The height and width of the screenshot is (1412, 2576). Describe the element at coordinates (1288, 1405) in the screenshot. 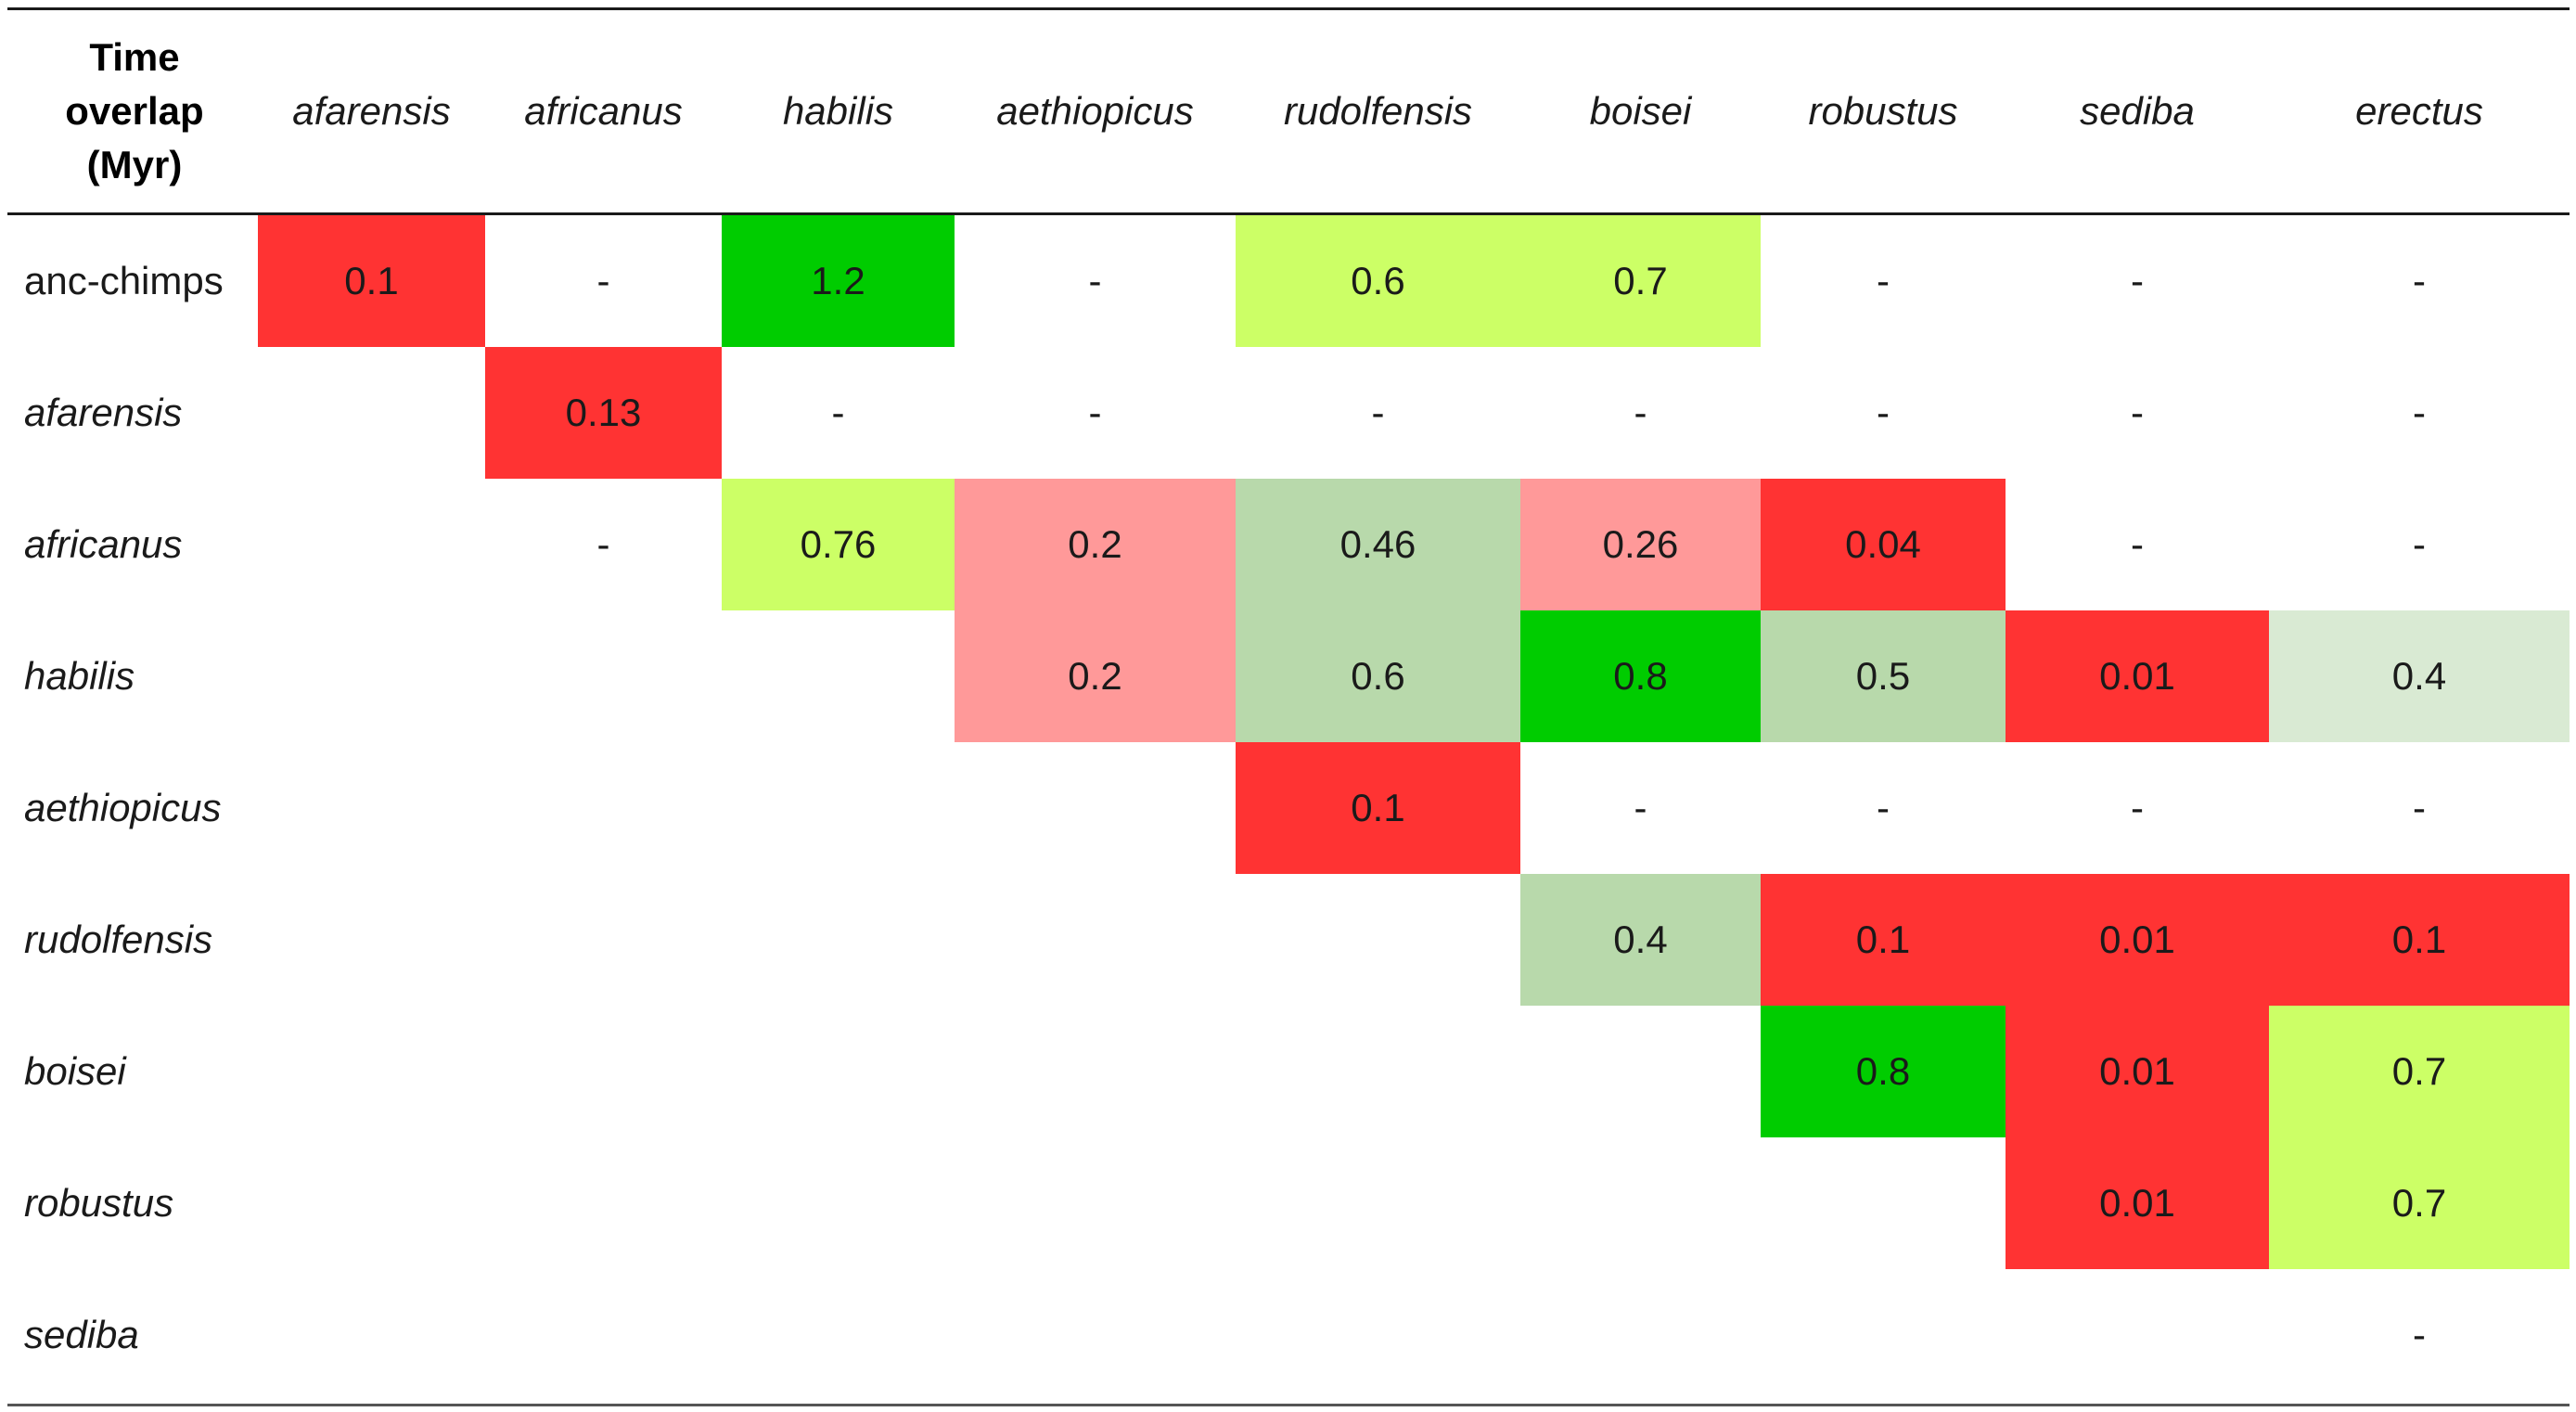

I see `table-bottom-rule` at that location.